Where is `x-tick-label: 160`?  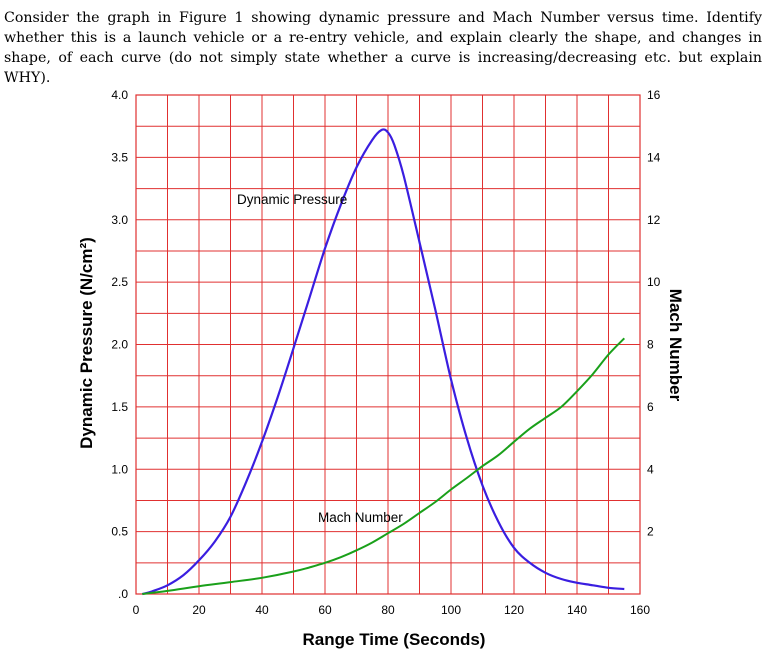 x-tick-label: 160 is located at coordinates (640, 610).